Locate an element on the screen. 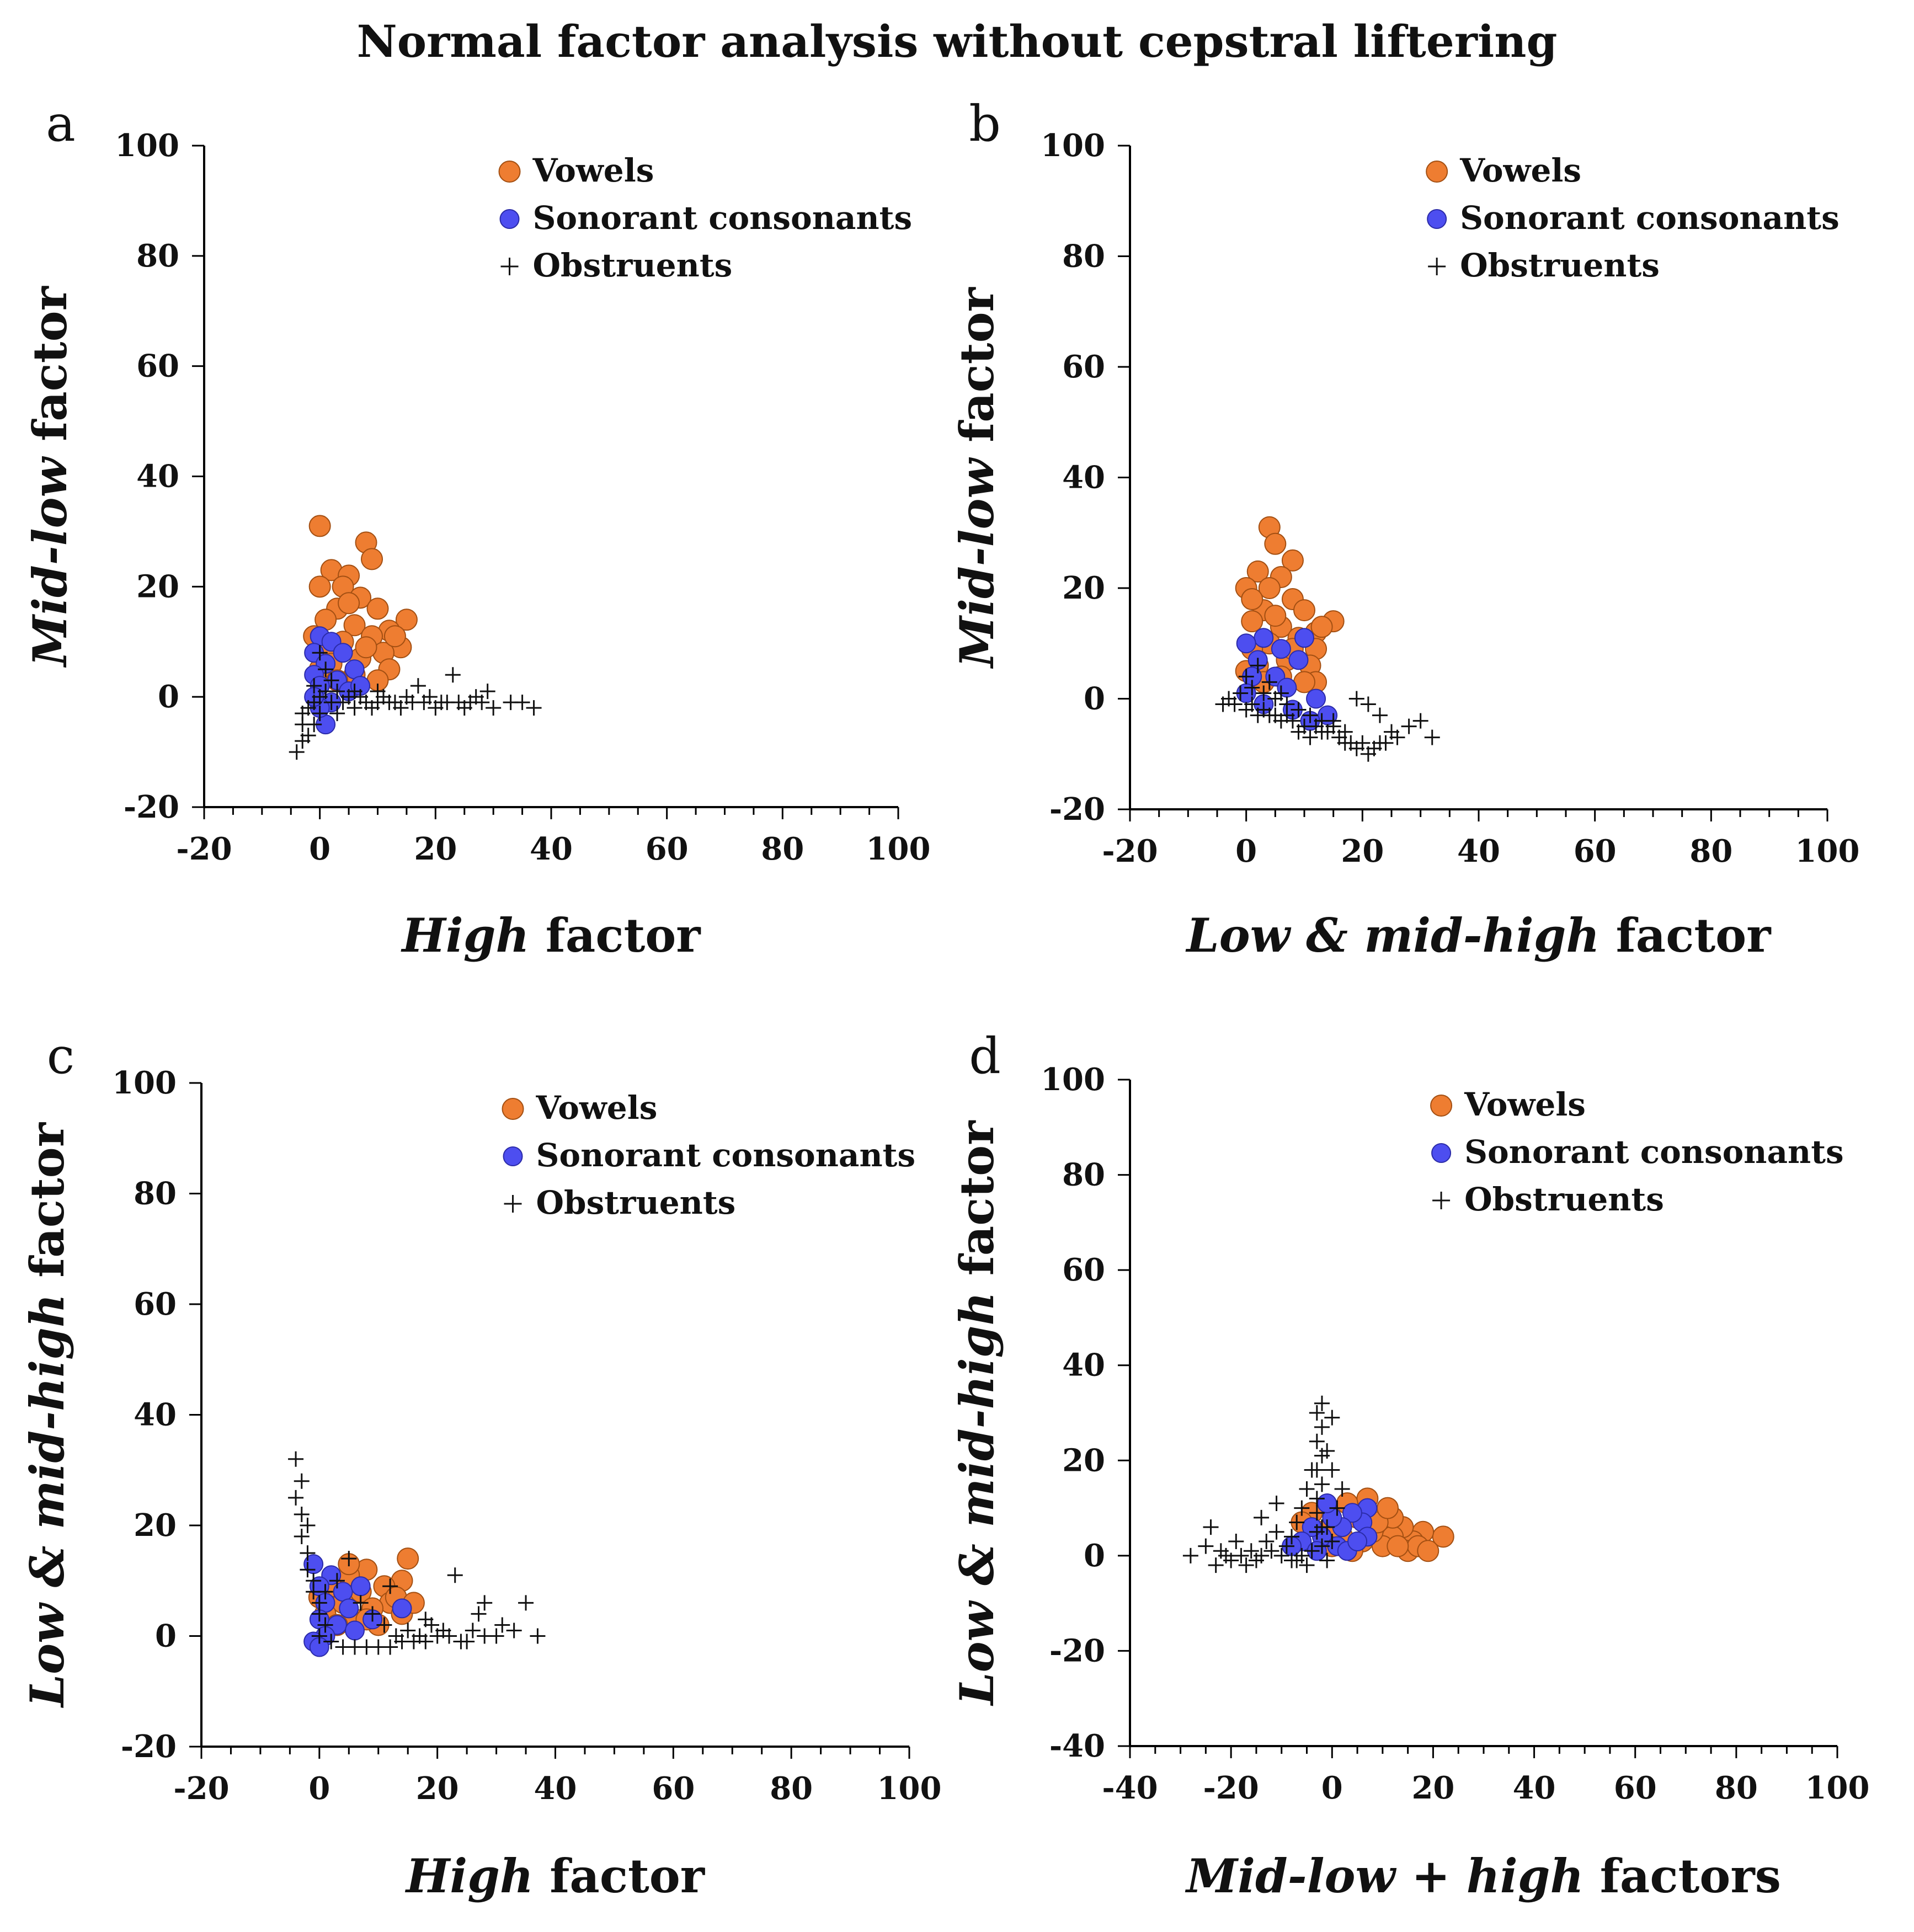 The width and height of the screenshot is (1914, 1932). y-tick-label: 0 is located at coordinates (1094, 1556).